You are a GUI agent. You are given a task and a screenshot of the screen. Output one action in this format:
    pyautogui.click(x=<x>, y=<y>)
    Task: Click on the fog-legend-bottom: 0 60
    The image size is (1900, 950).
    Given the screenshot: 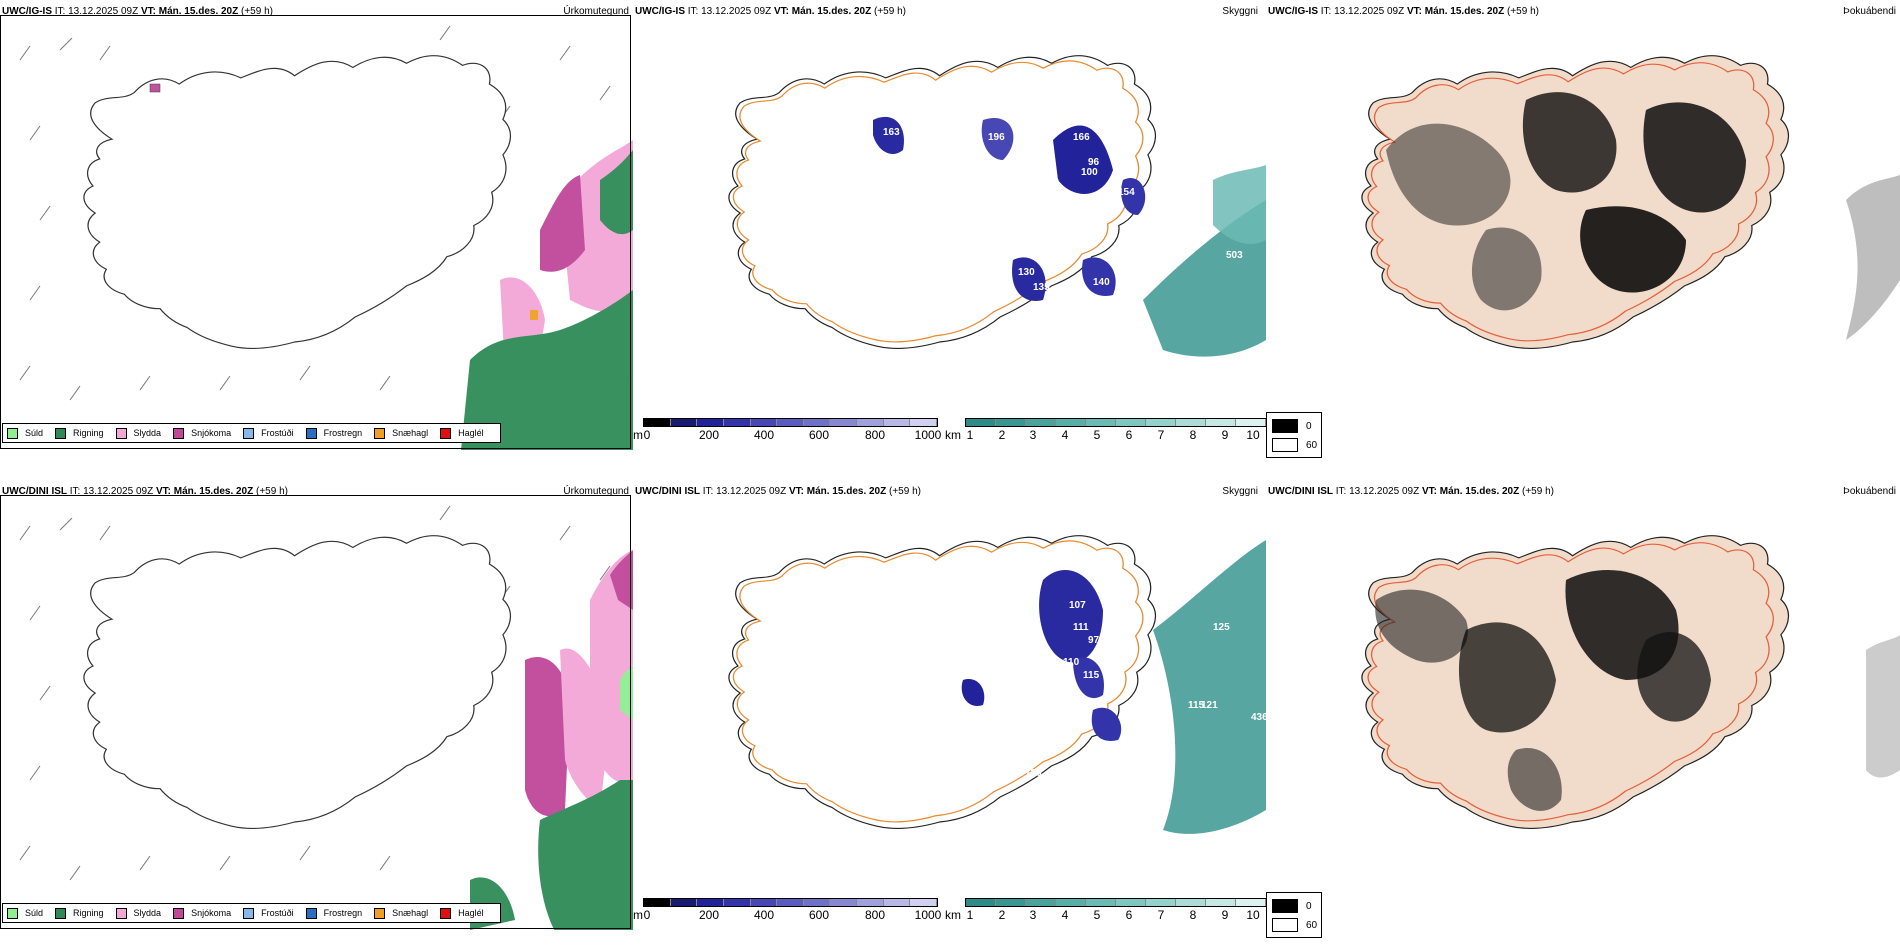 What is the action you would take?
    pyautogui.click(x=1294, y=915)
    